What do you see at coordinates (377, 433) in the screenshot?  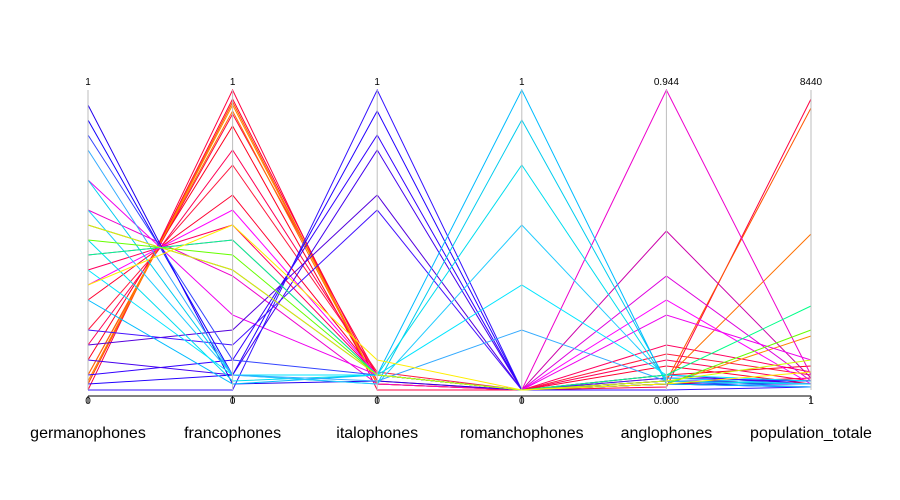 I see `axis-name-italophones: italophones` at bounding box center [377, 433].